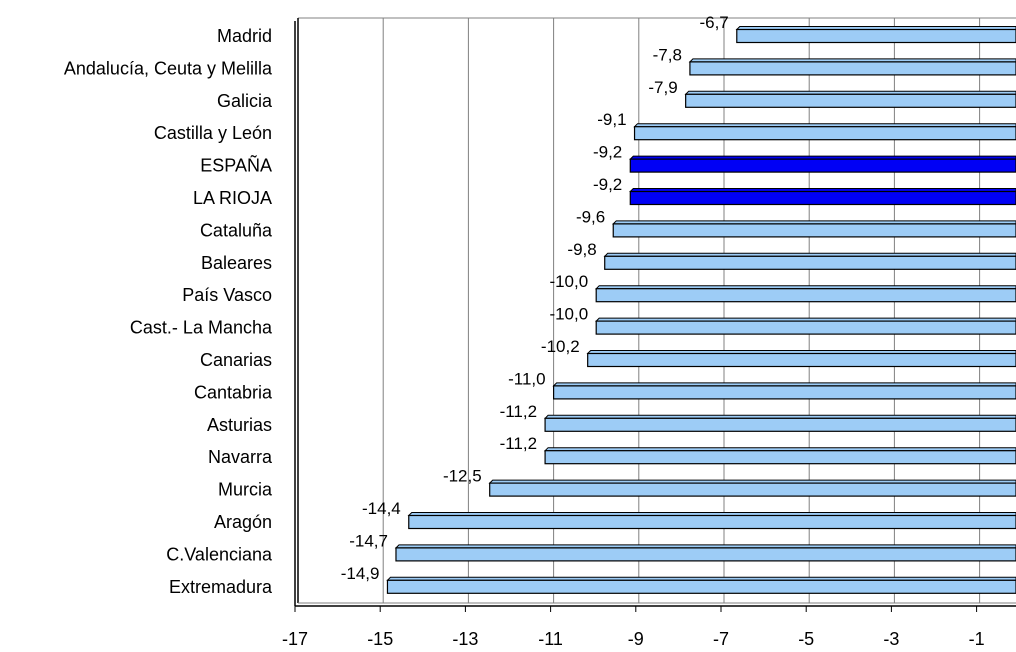 The height and width of the screenshot is (652, 1016). Describe the element at coordinates (236, 360) in the screenshot. I see `category-label: Canarias` at that location.